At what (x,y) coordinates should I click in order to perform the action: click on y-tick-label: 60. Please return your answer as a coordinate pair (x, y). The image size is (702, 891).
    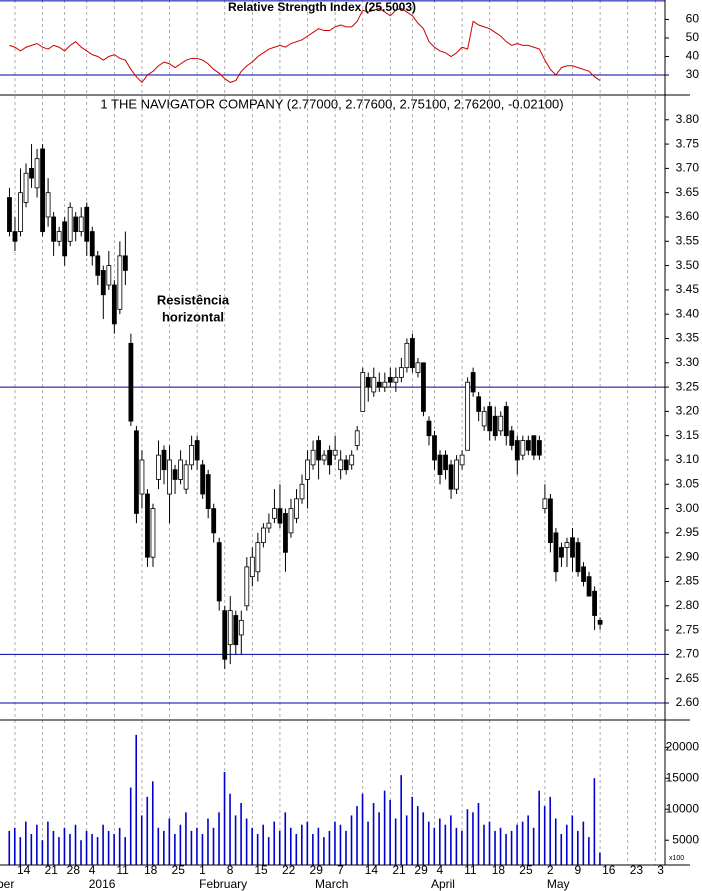
    Looking at the image, I should click on (693, 19).